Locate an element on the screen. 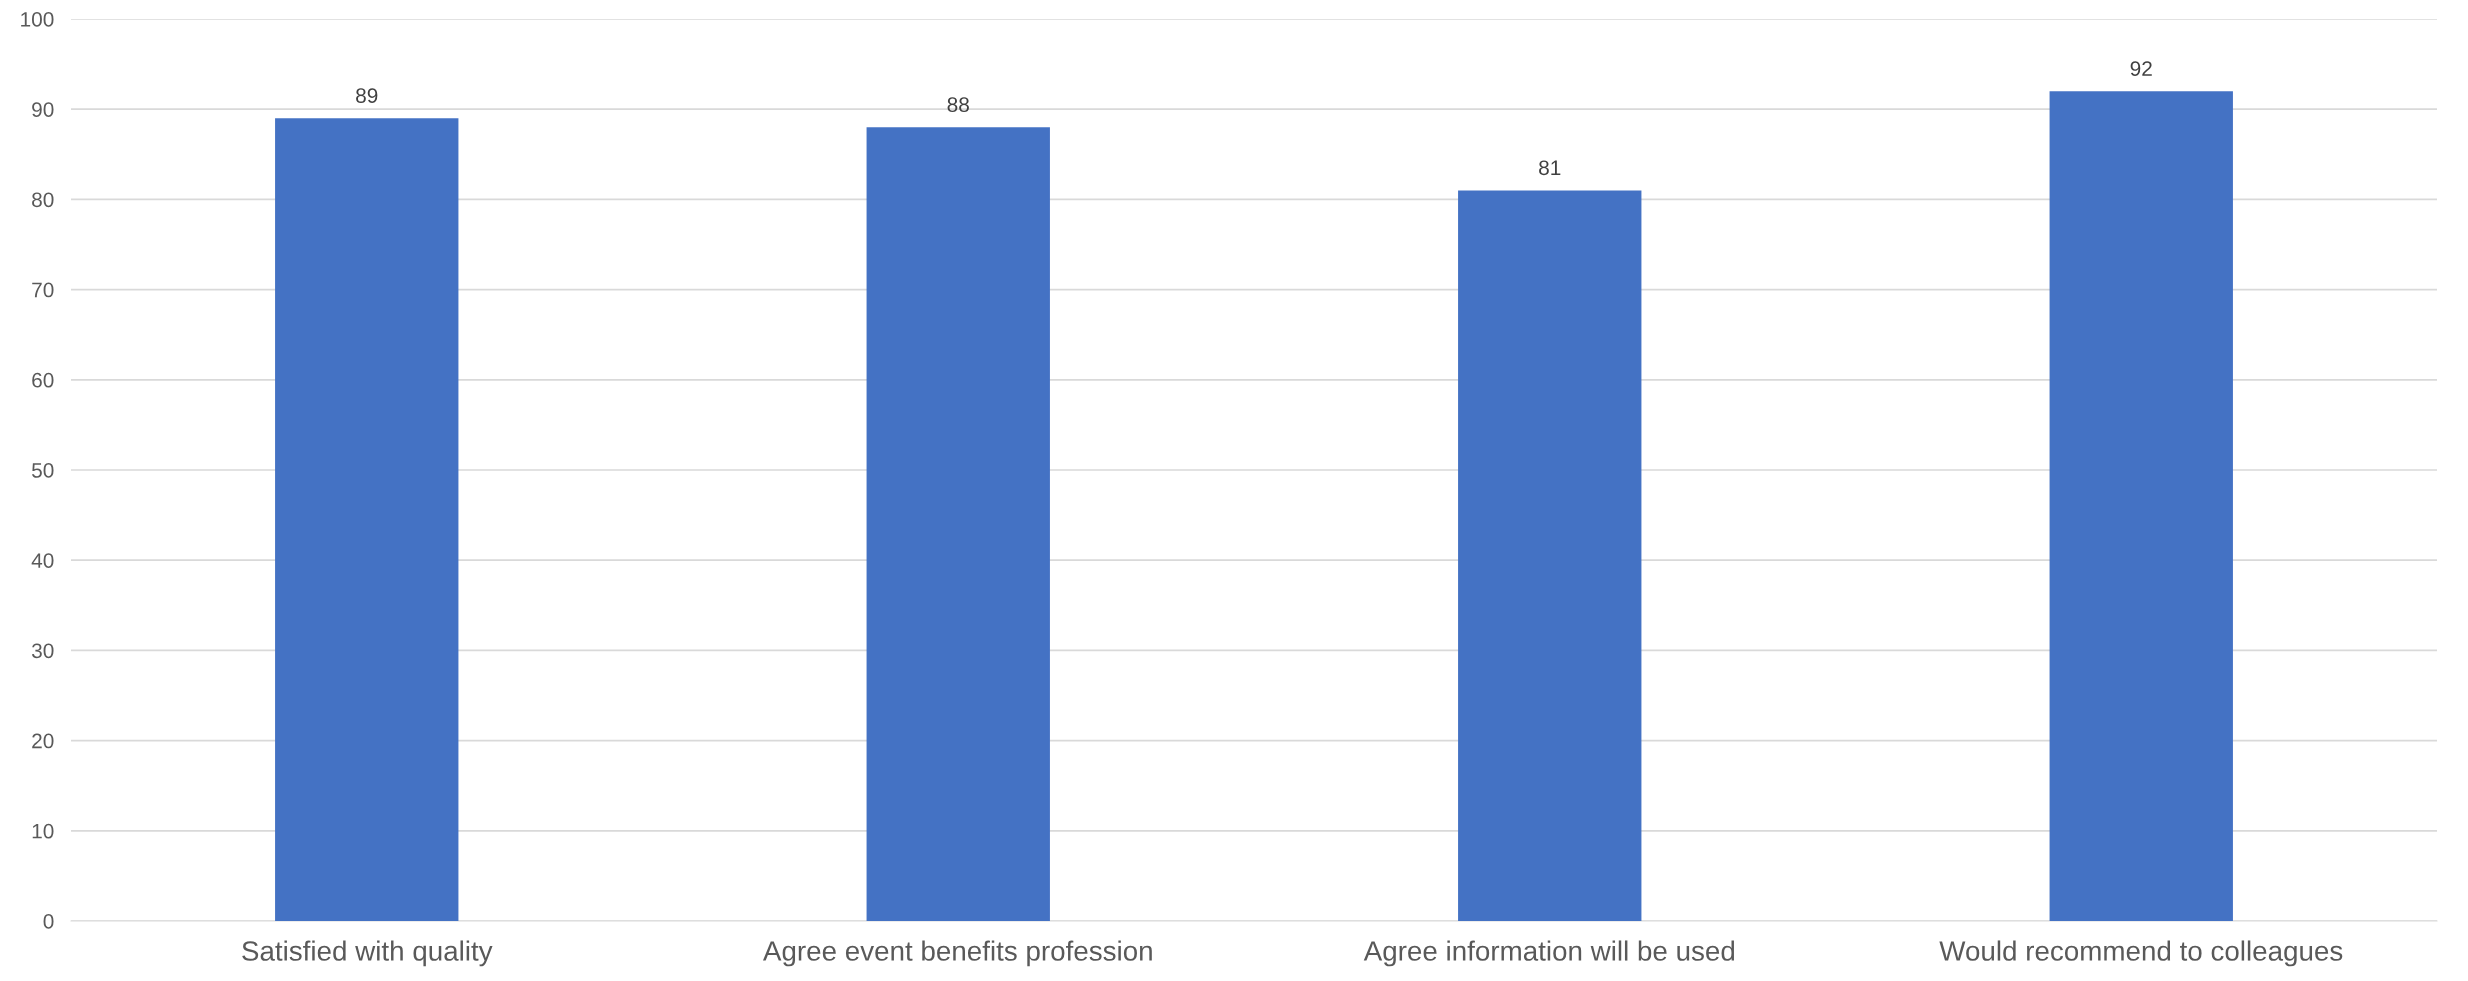 This screenshot has height=981, width=2468. y-tick-label: 70 is located at coordinates (43, 290).